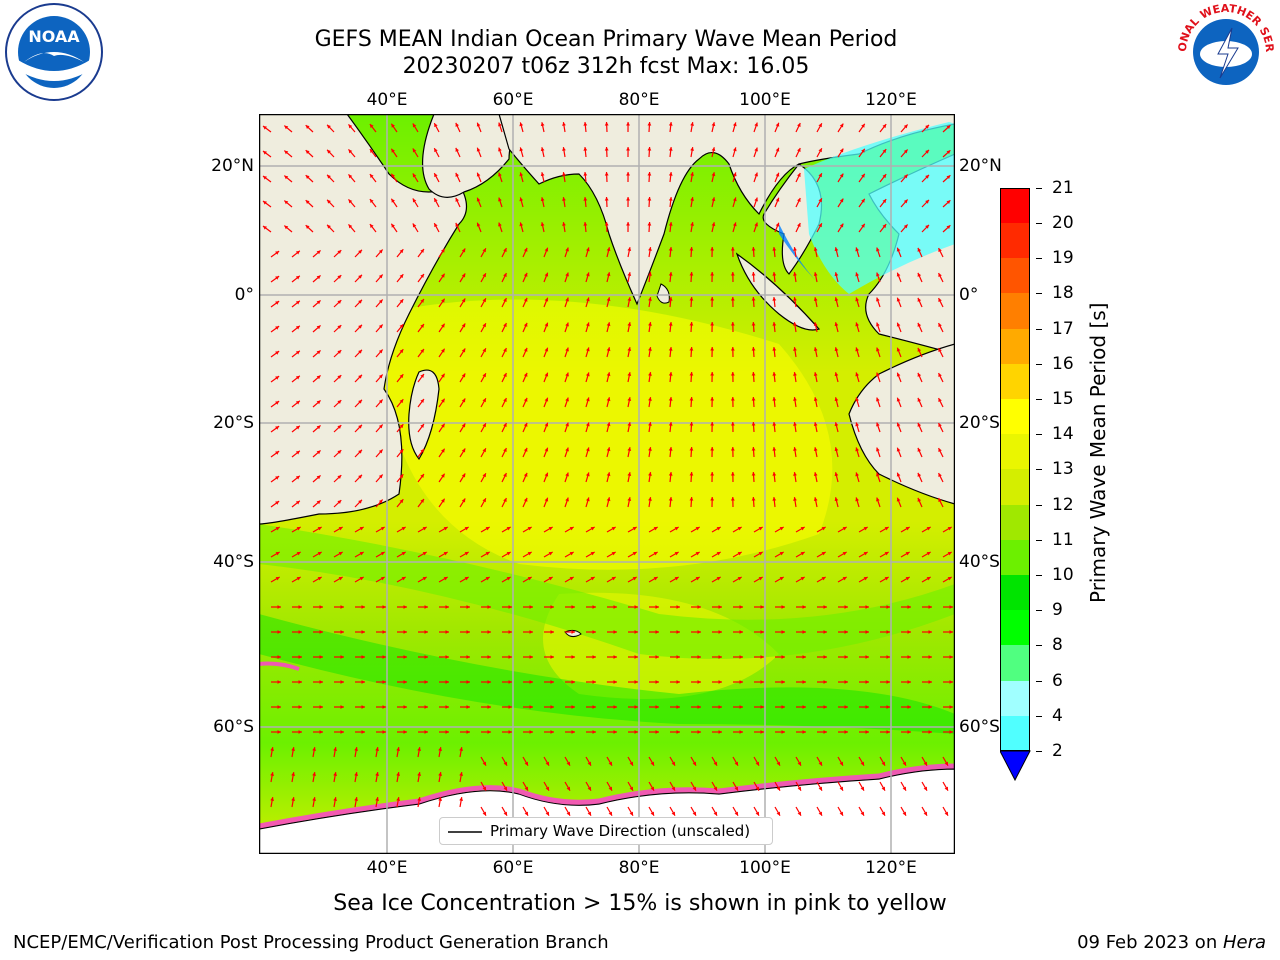 This screenshot has width=1280, height=960. Describe the element at coordinates (1098, 453) in the screenshot. I see `colorbar-label-wrap: Primary Wave Mean Period [s]` at that location.